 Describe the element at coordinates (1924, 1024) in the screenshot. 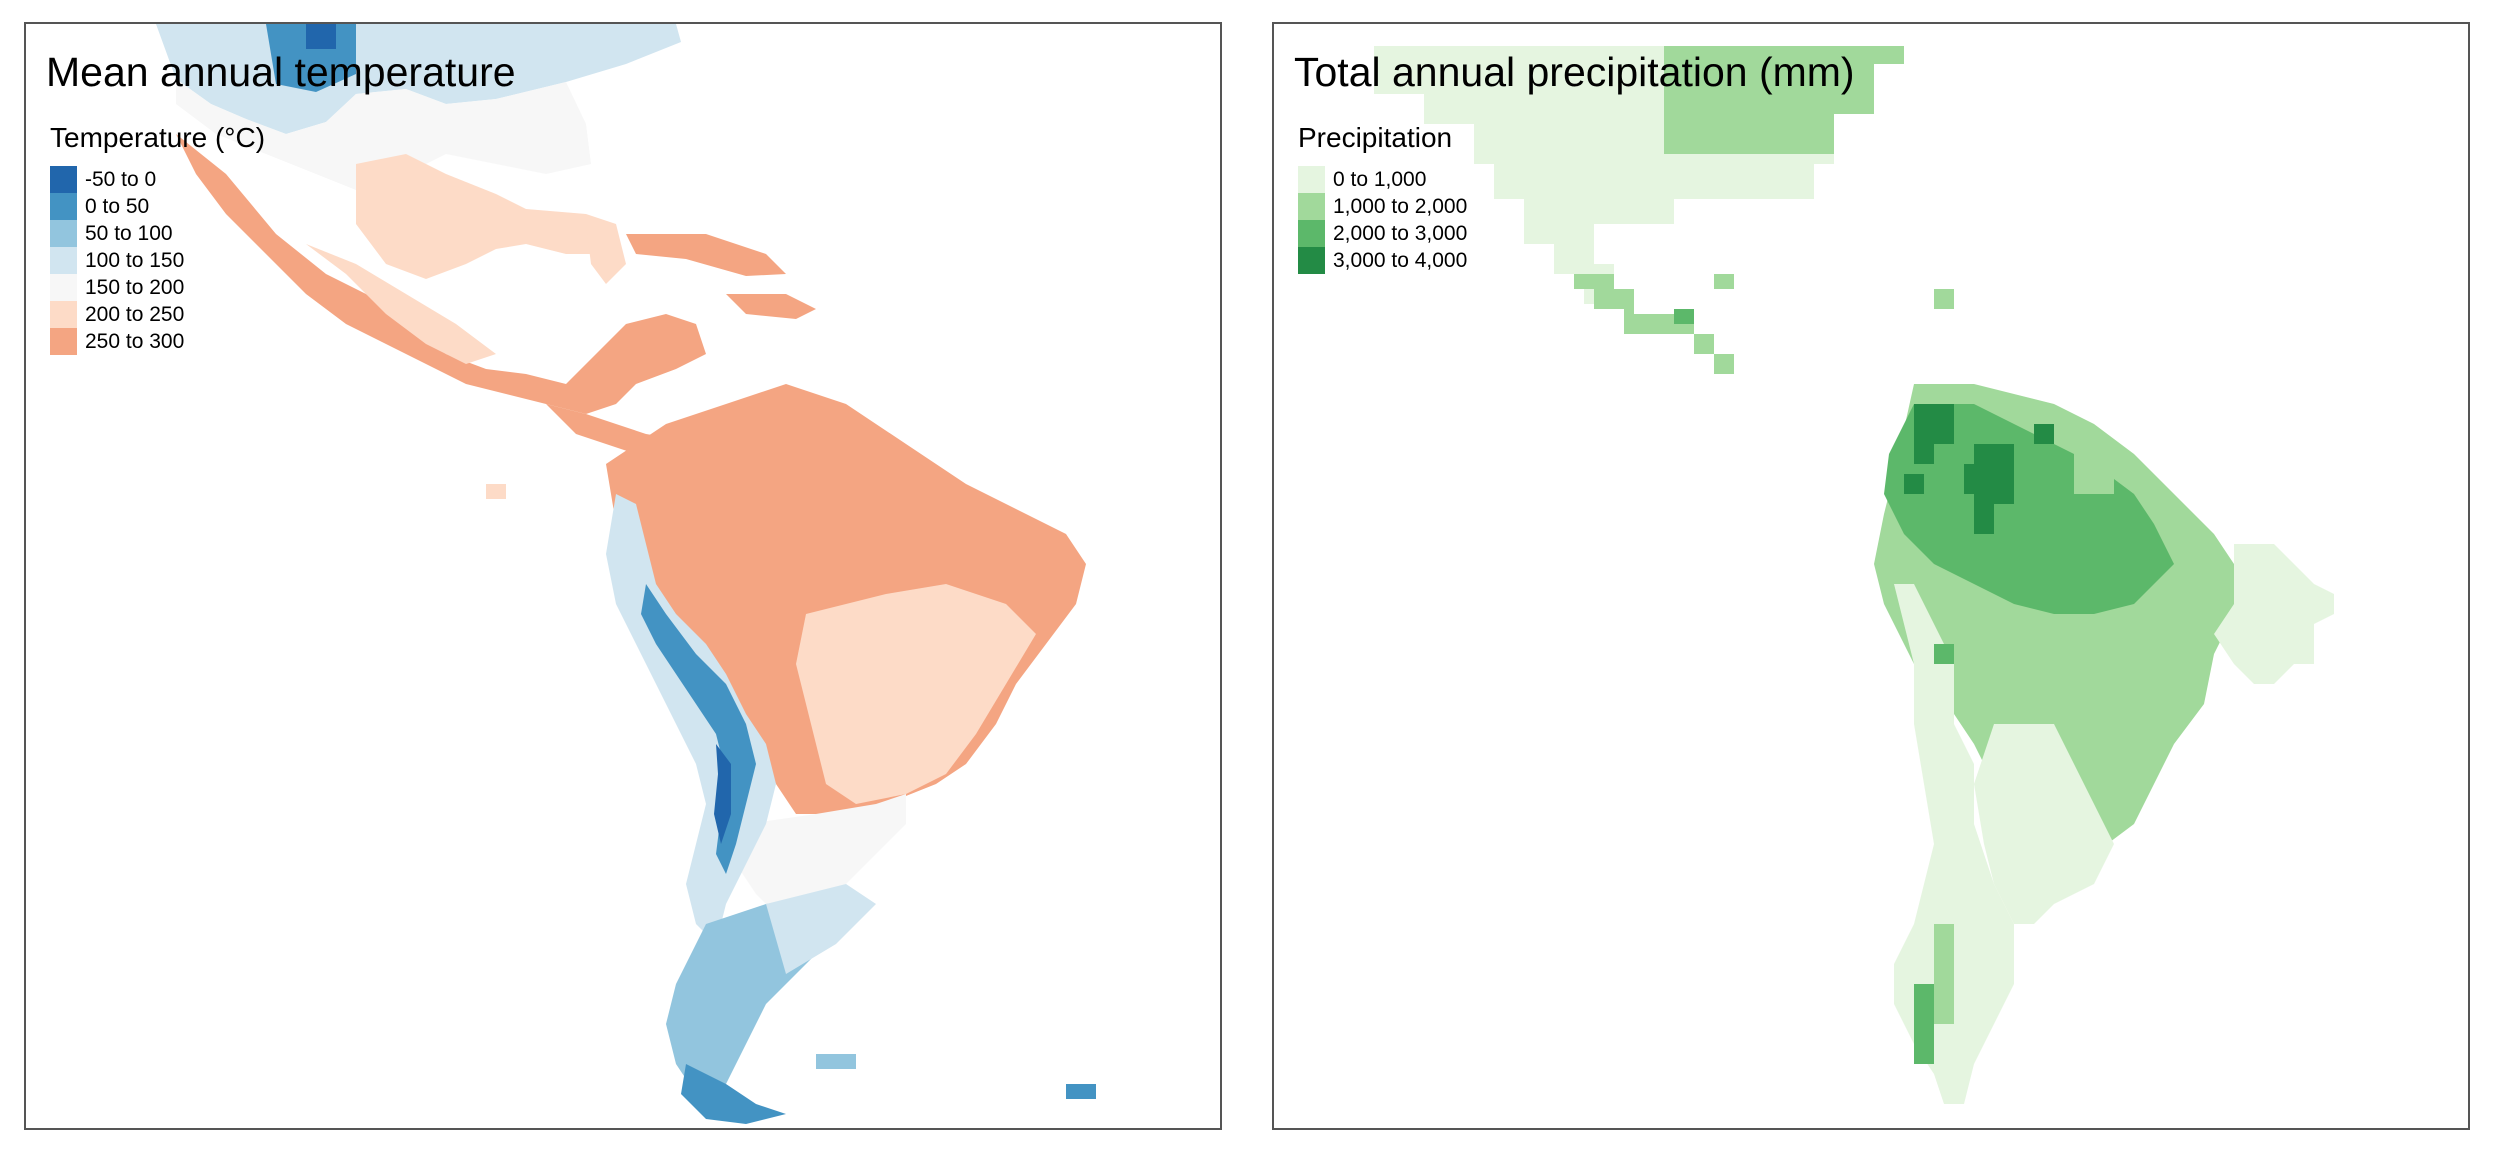

I see `cell-block-sa-wet-southwest` at that location.